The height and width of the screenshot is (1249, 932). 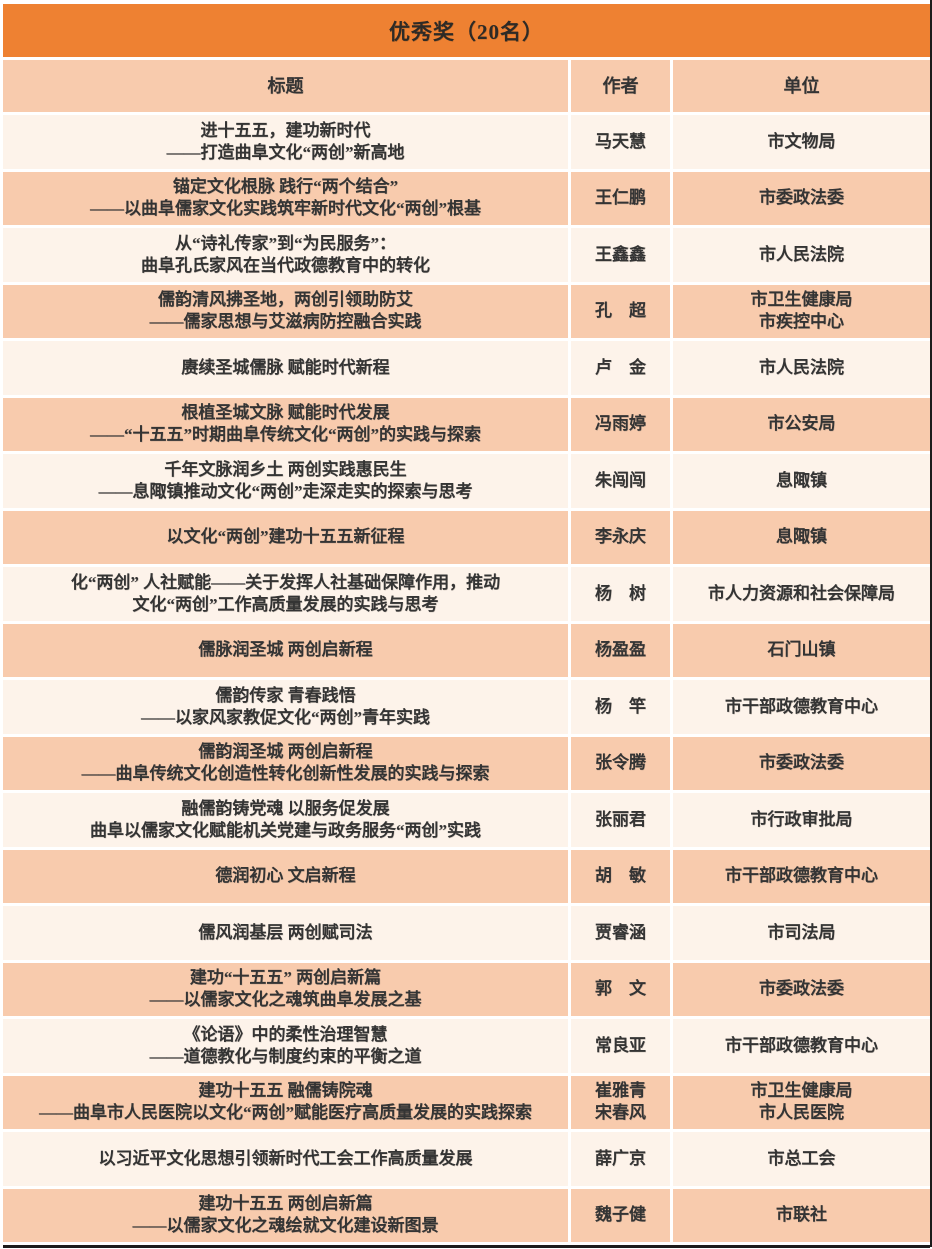 I want to click on entry-unit: 石门山镇, so click(x=801, y=650).